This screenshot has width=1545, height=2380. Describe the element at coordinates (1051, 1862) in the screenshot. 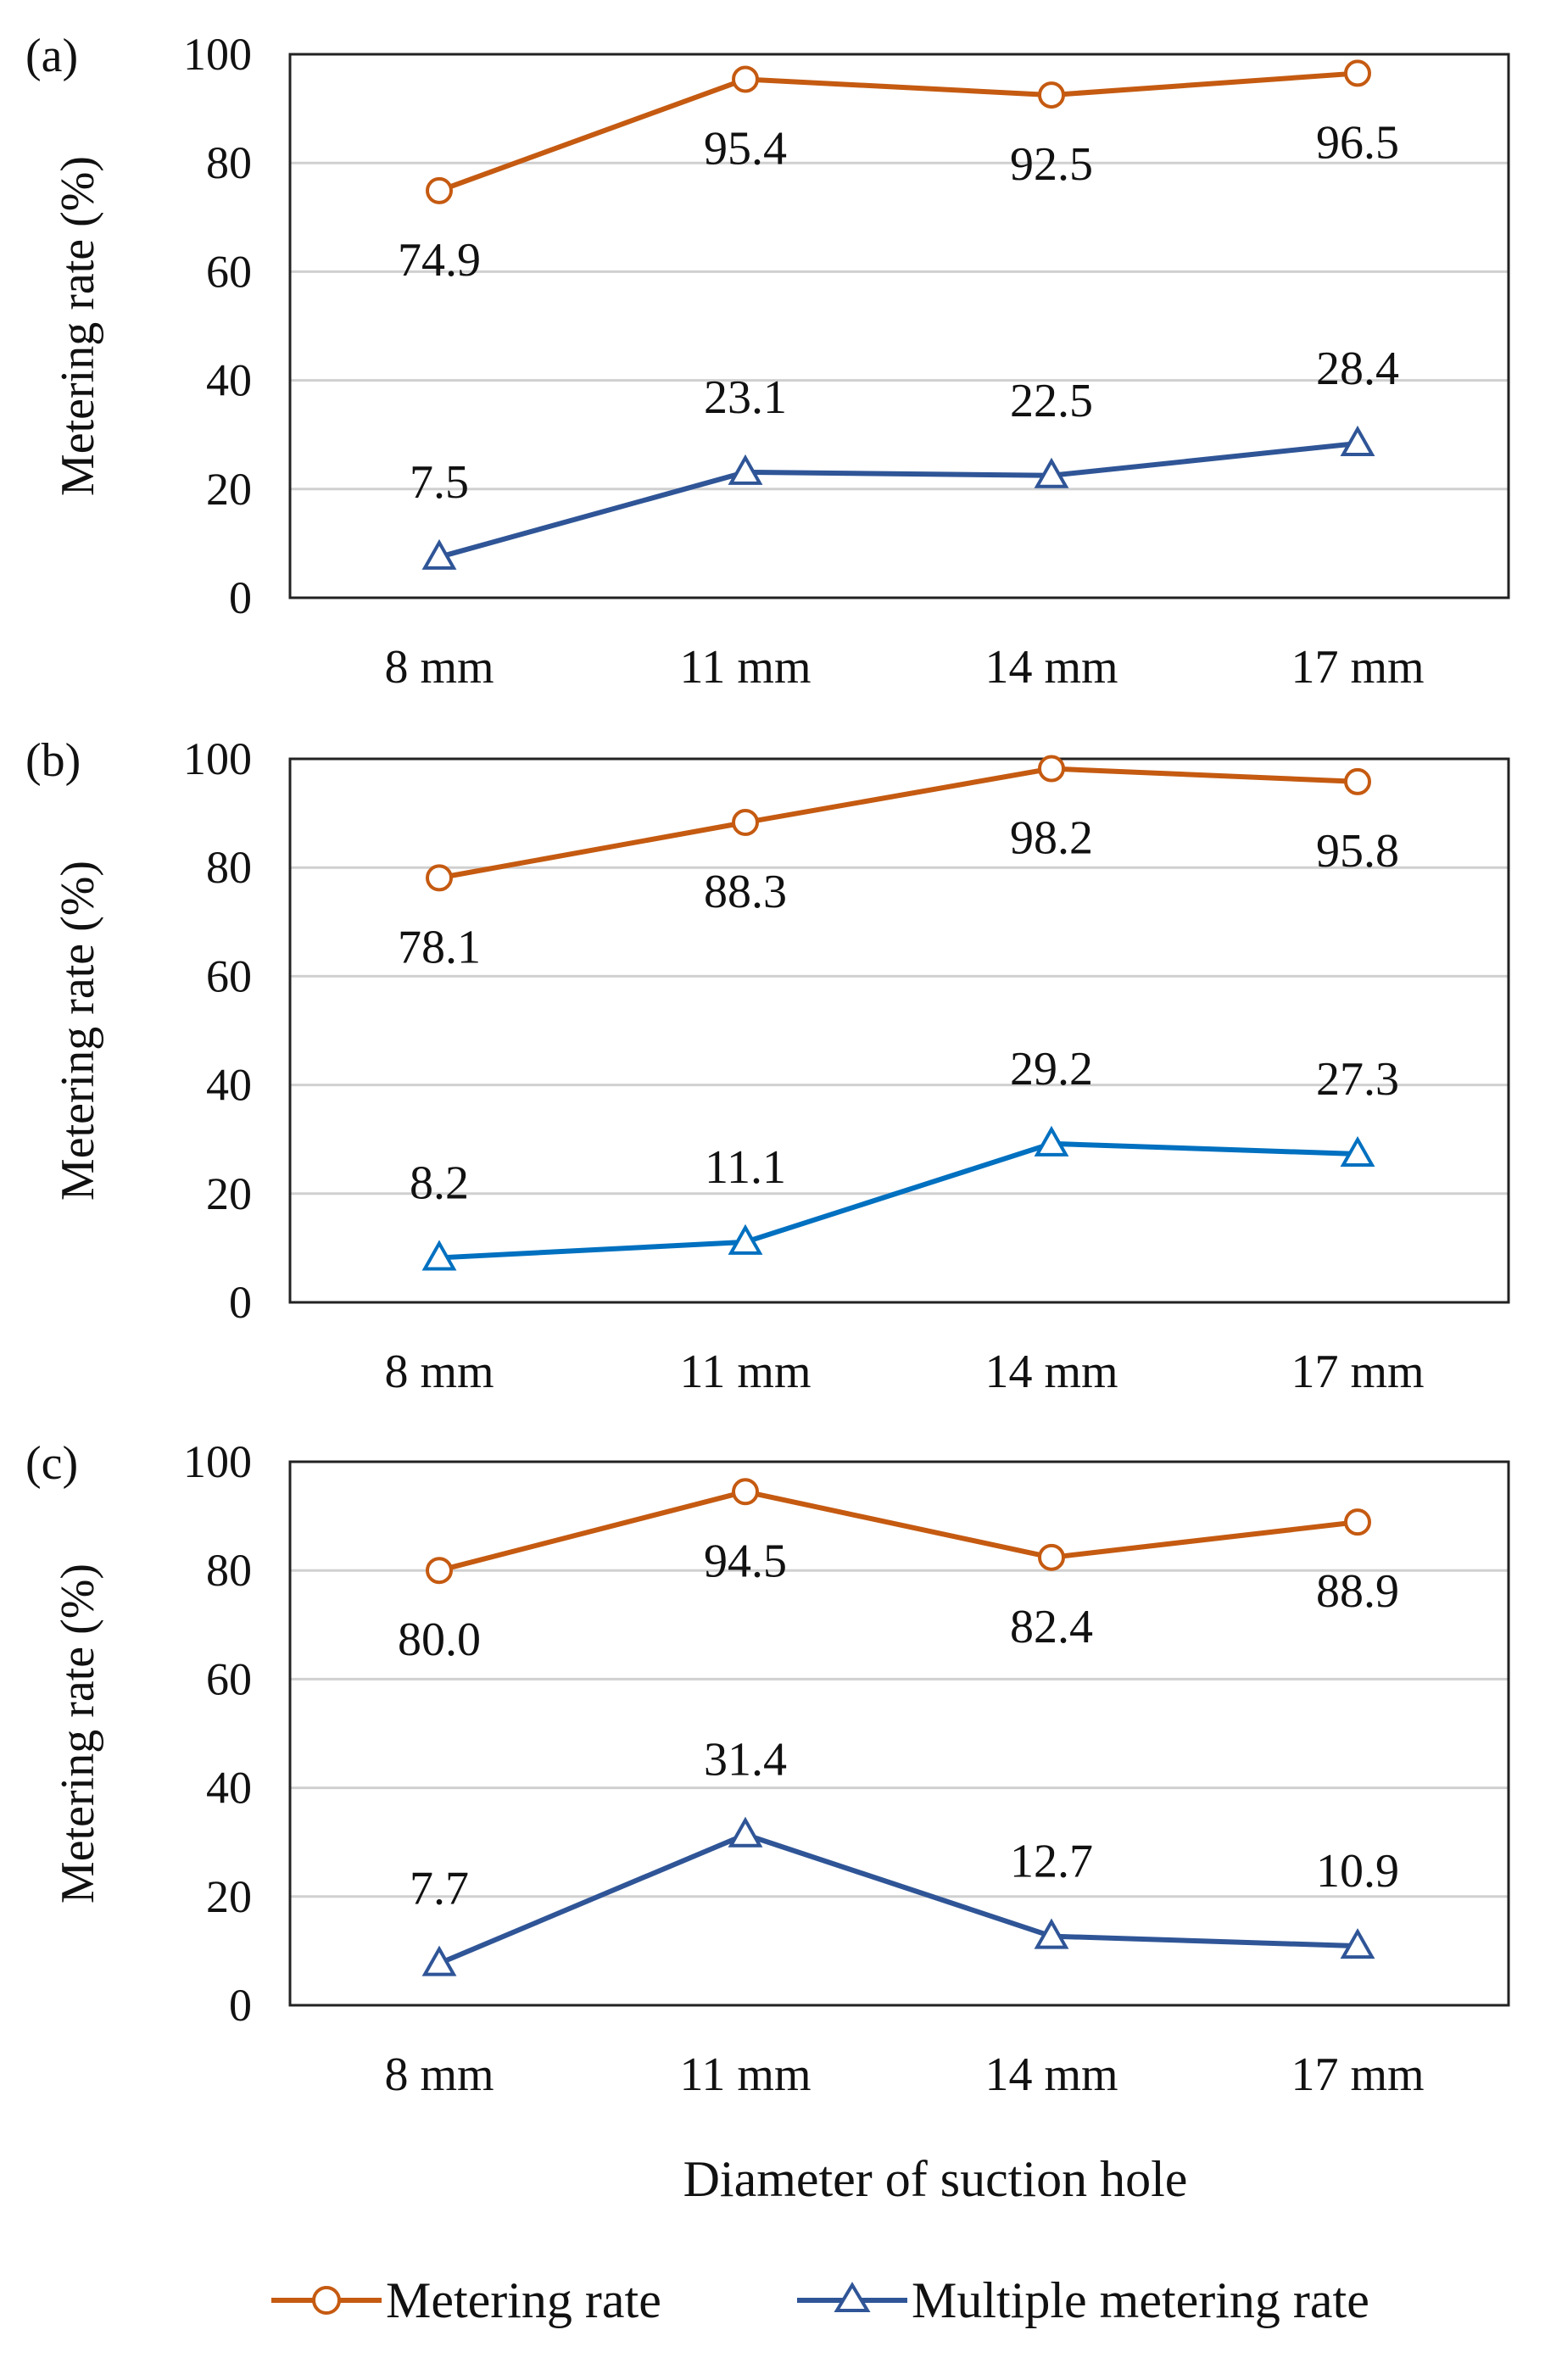

I see `data-label: 12.7` at that location.